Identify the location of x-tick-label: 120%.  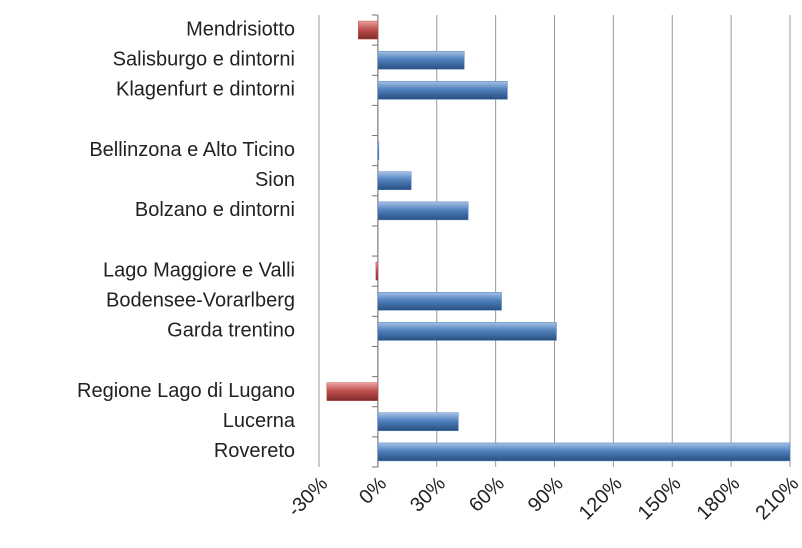
(601, 499).